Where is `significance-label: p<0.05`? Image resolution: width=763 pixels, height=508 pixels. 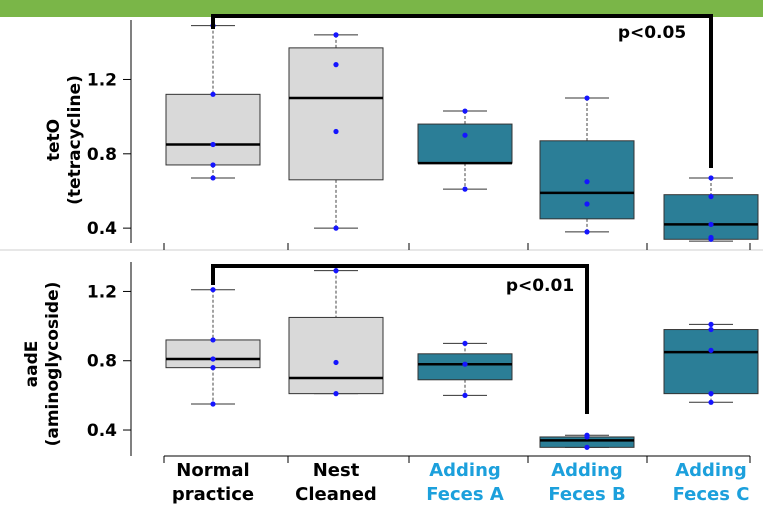 significance-label: p<0.05 is located at coordinates (652, 33).